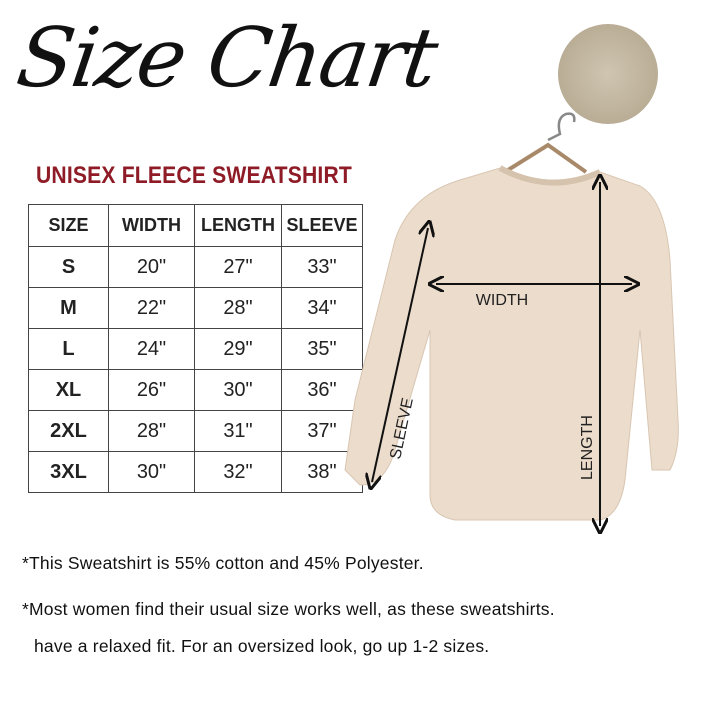 The image size is (704, 704). I want to click on table-row: L 24" 29" 35", so click(195, 349).